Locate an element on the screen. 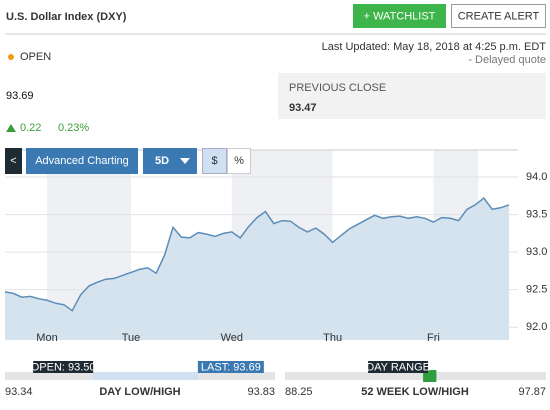  dollar-text: $ is located at coordinates (214, 161).